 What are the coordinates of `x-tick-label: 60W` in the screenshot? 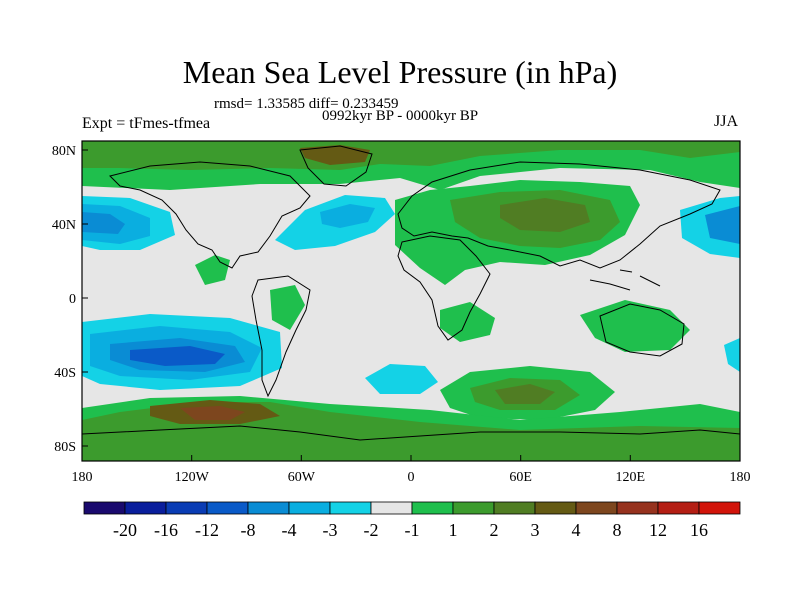 It's located at (302, 477).